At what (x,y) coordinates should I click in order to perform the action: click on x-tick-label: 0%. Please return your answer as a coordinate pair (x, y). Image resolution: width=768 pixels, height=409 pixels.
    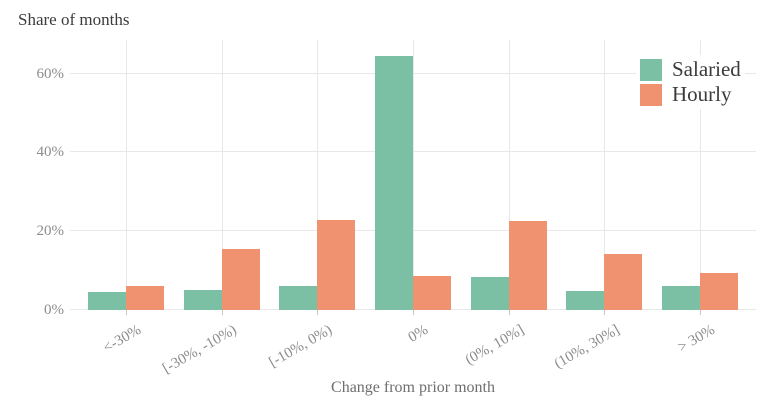
    Looking at the image, I should click on (418, 334).